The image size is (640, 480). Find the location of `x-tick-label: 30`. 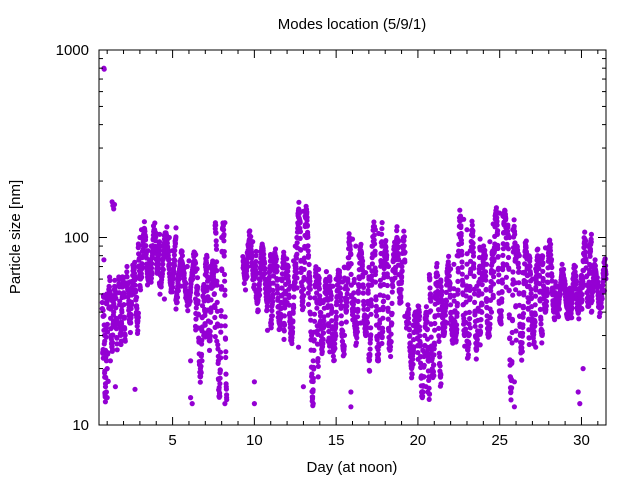

x-tick-label: 30 is located at coordinates (581, 440).